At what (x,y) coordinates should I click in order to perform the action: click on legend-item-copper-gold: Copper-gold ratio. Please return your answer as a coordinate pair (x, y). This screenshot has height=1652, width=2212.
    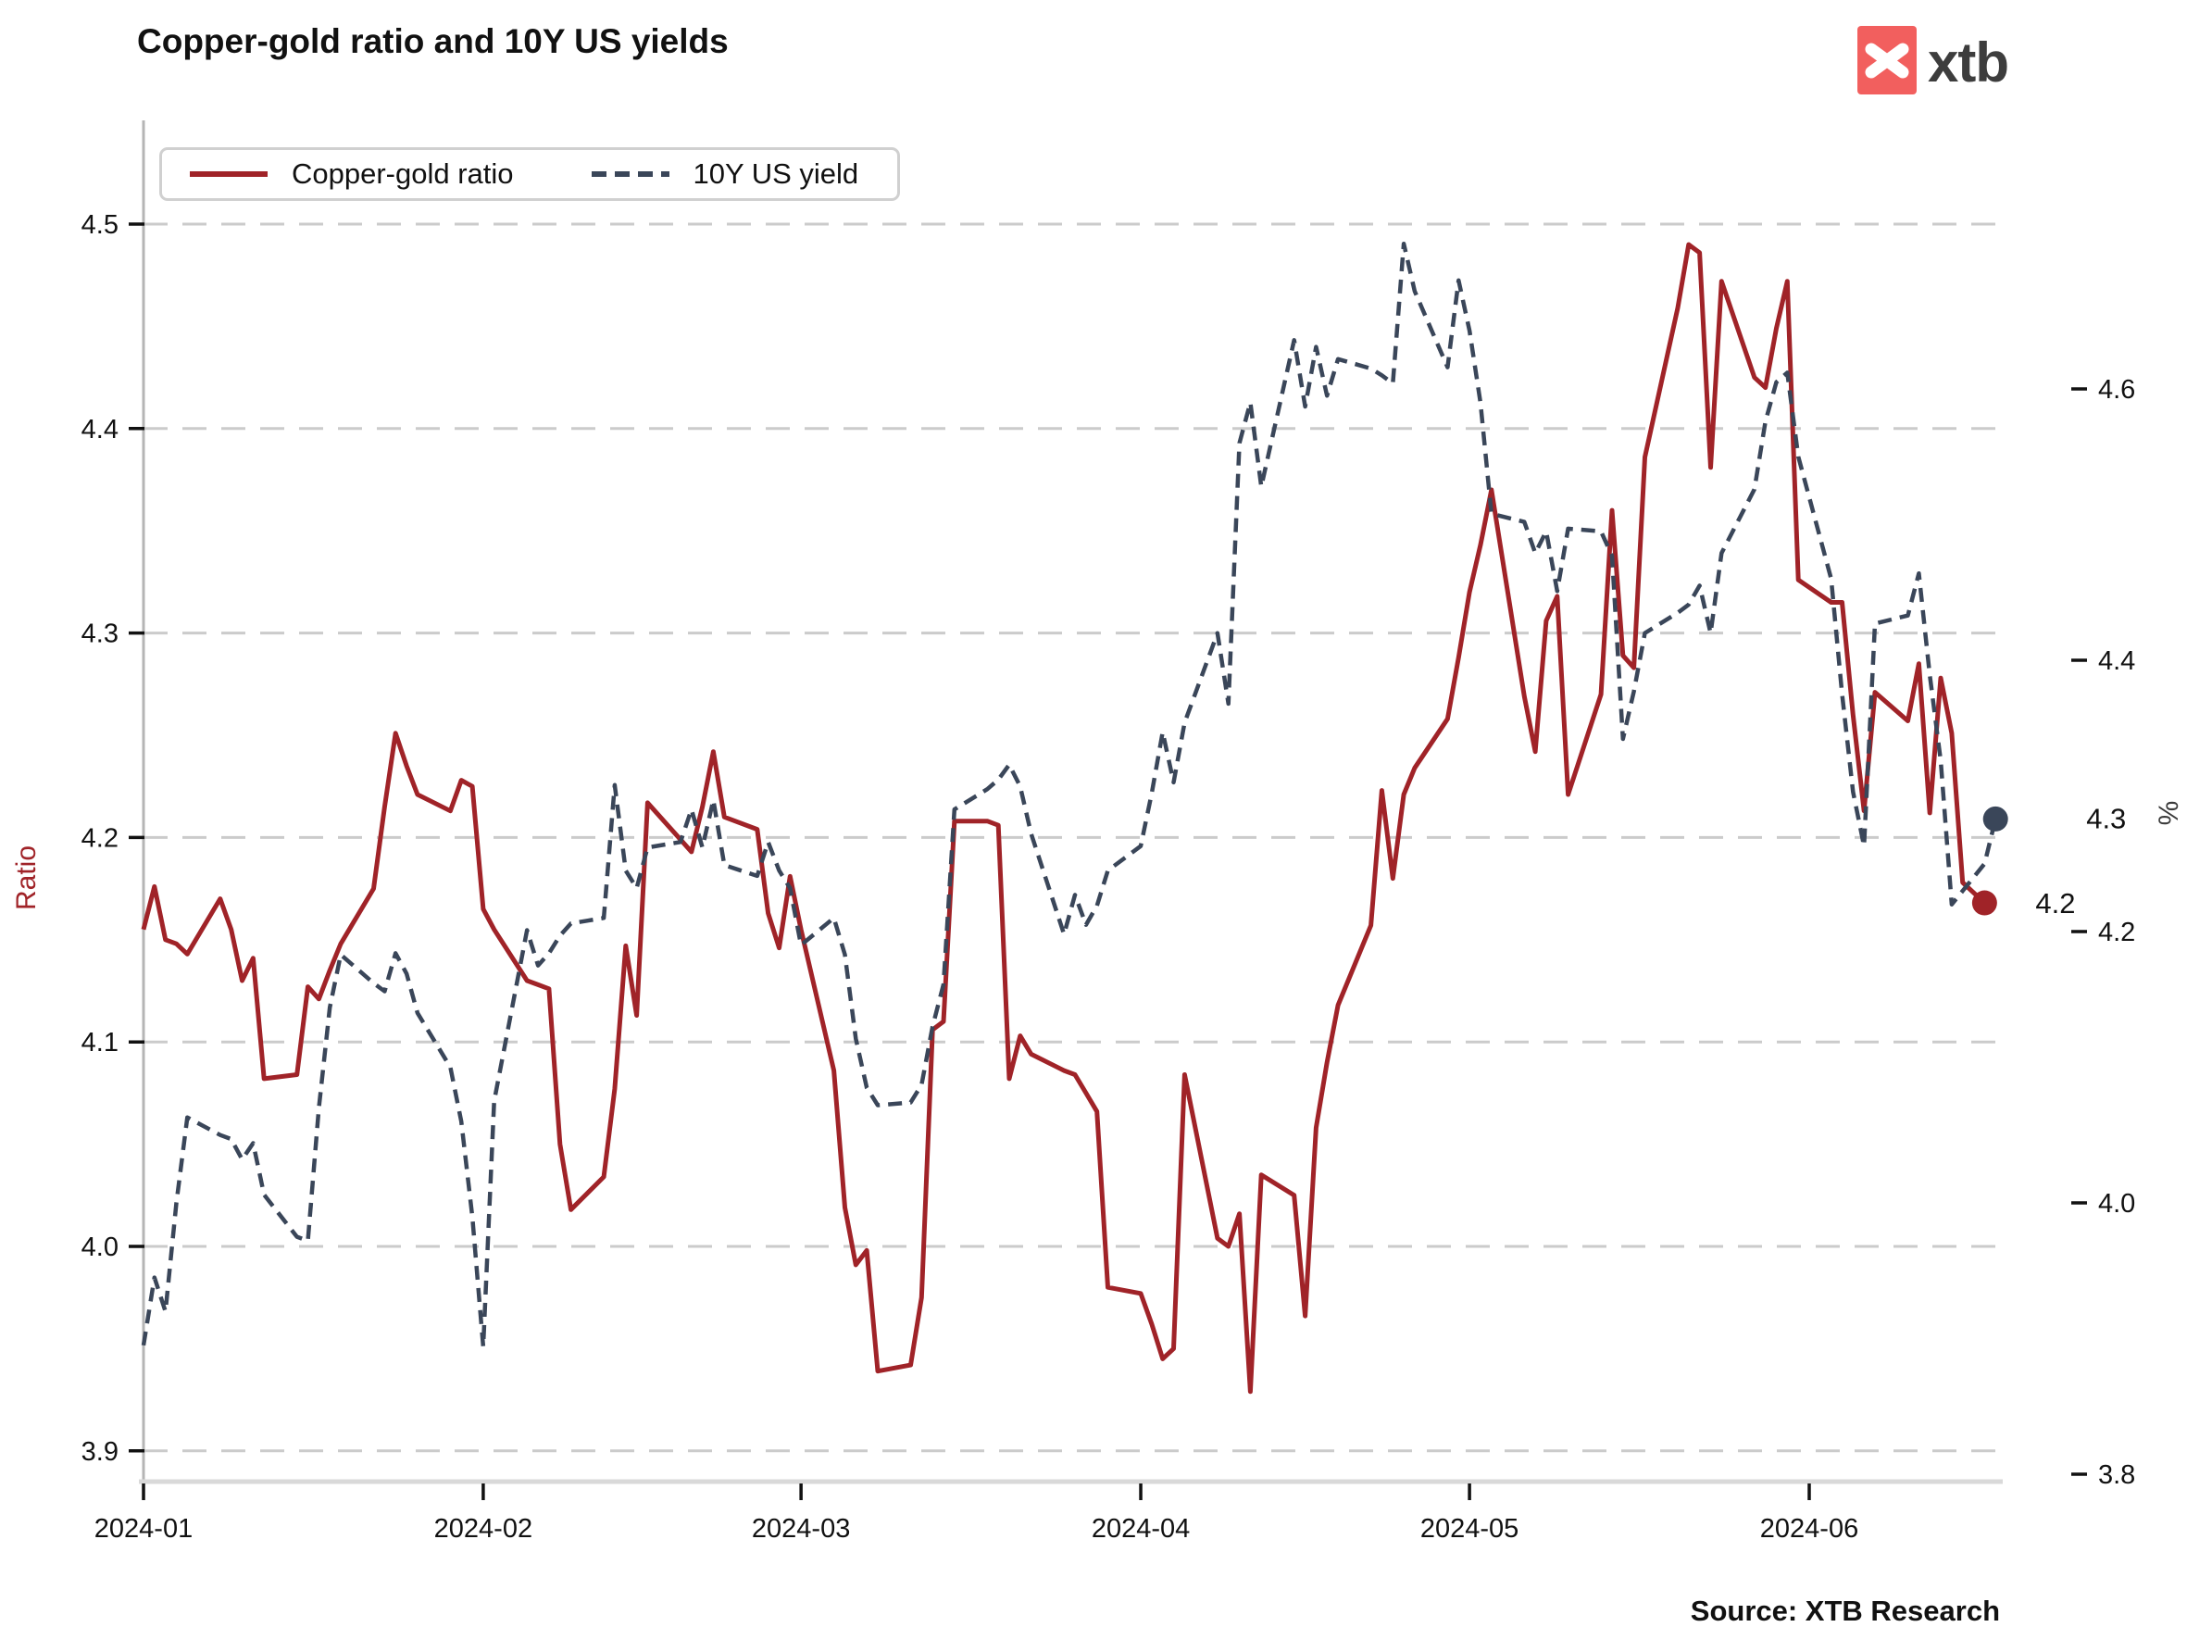
    Looking at the image, I should click on (352, 174).